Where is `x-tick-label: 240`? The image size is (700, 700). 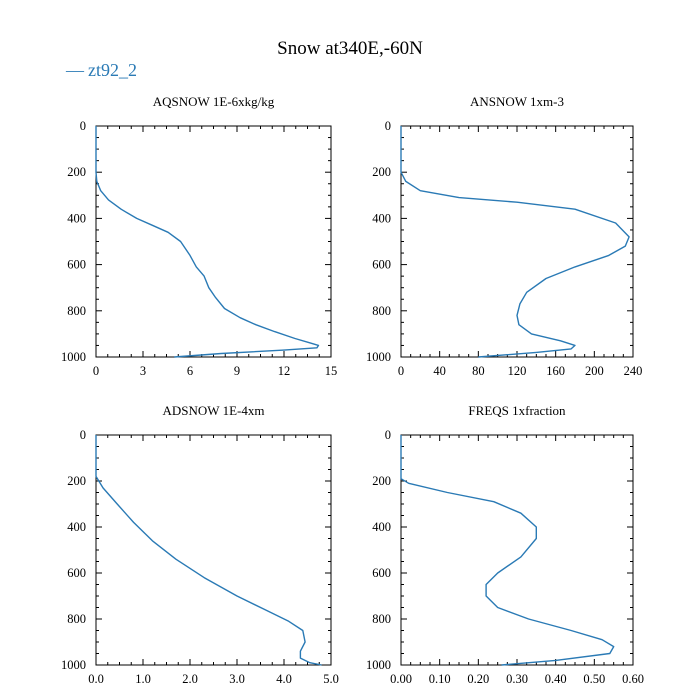
x-tick-label: 240 is located at coordinates (633, 371).